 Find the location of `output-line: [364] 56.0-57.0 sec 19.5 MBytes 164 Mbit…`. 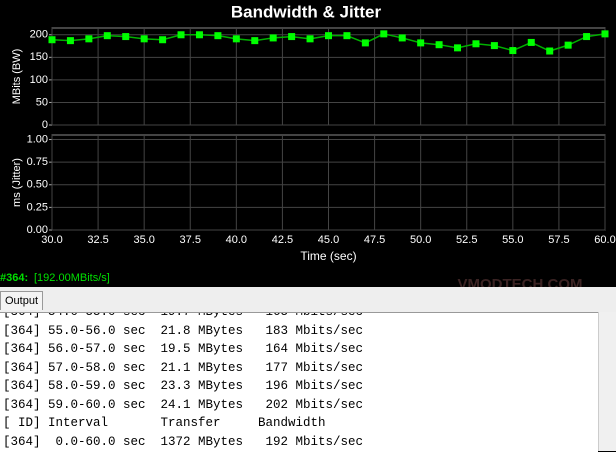

output-line: [364] 56.0-57.0 sec 19.5 MBytes 164 Mbit… is located at coordinates (183, 349).